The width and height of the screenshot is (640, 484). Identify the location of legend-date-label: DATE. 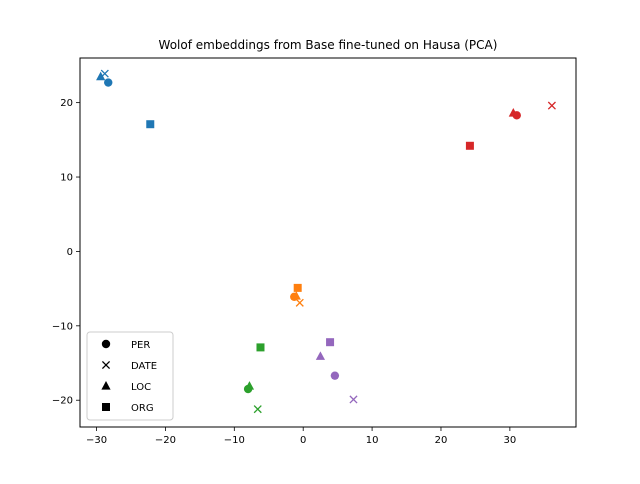
(144, 366).